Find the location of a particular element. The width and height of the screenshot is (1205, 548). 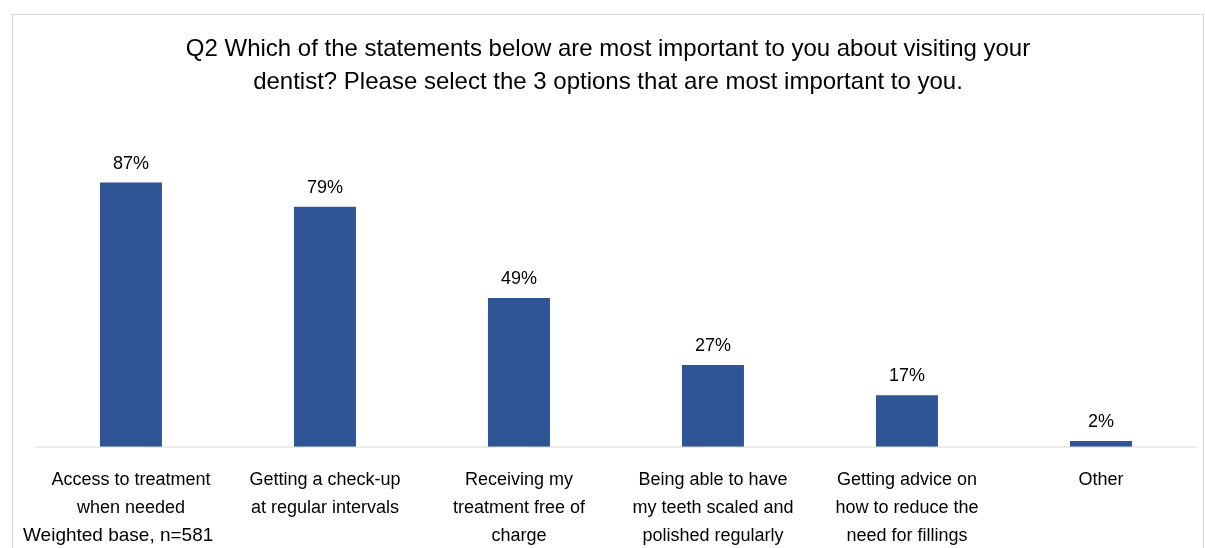

data-label: 79% is located at coordinates (324, 186).